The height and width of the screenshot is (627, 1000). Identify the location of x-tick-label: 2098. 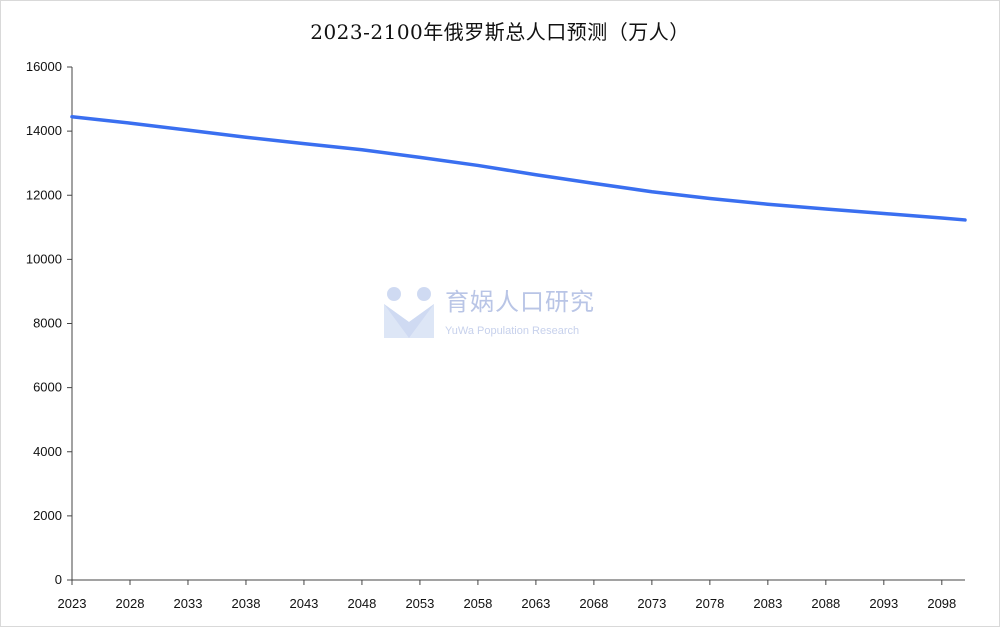
(941, 603).